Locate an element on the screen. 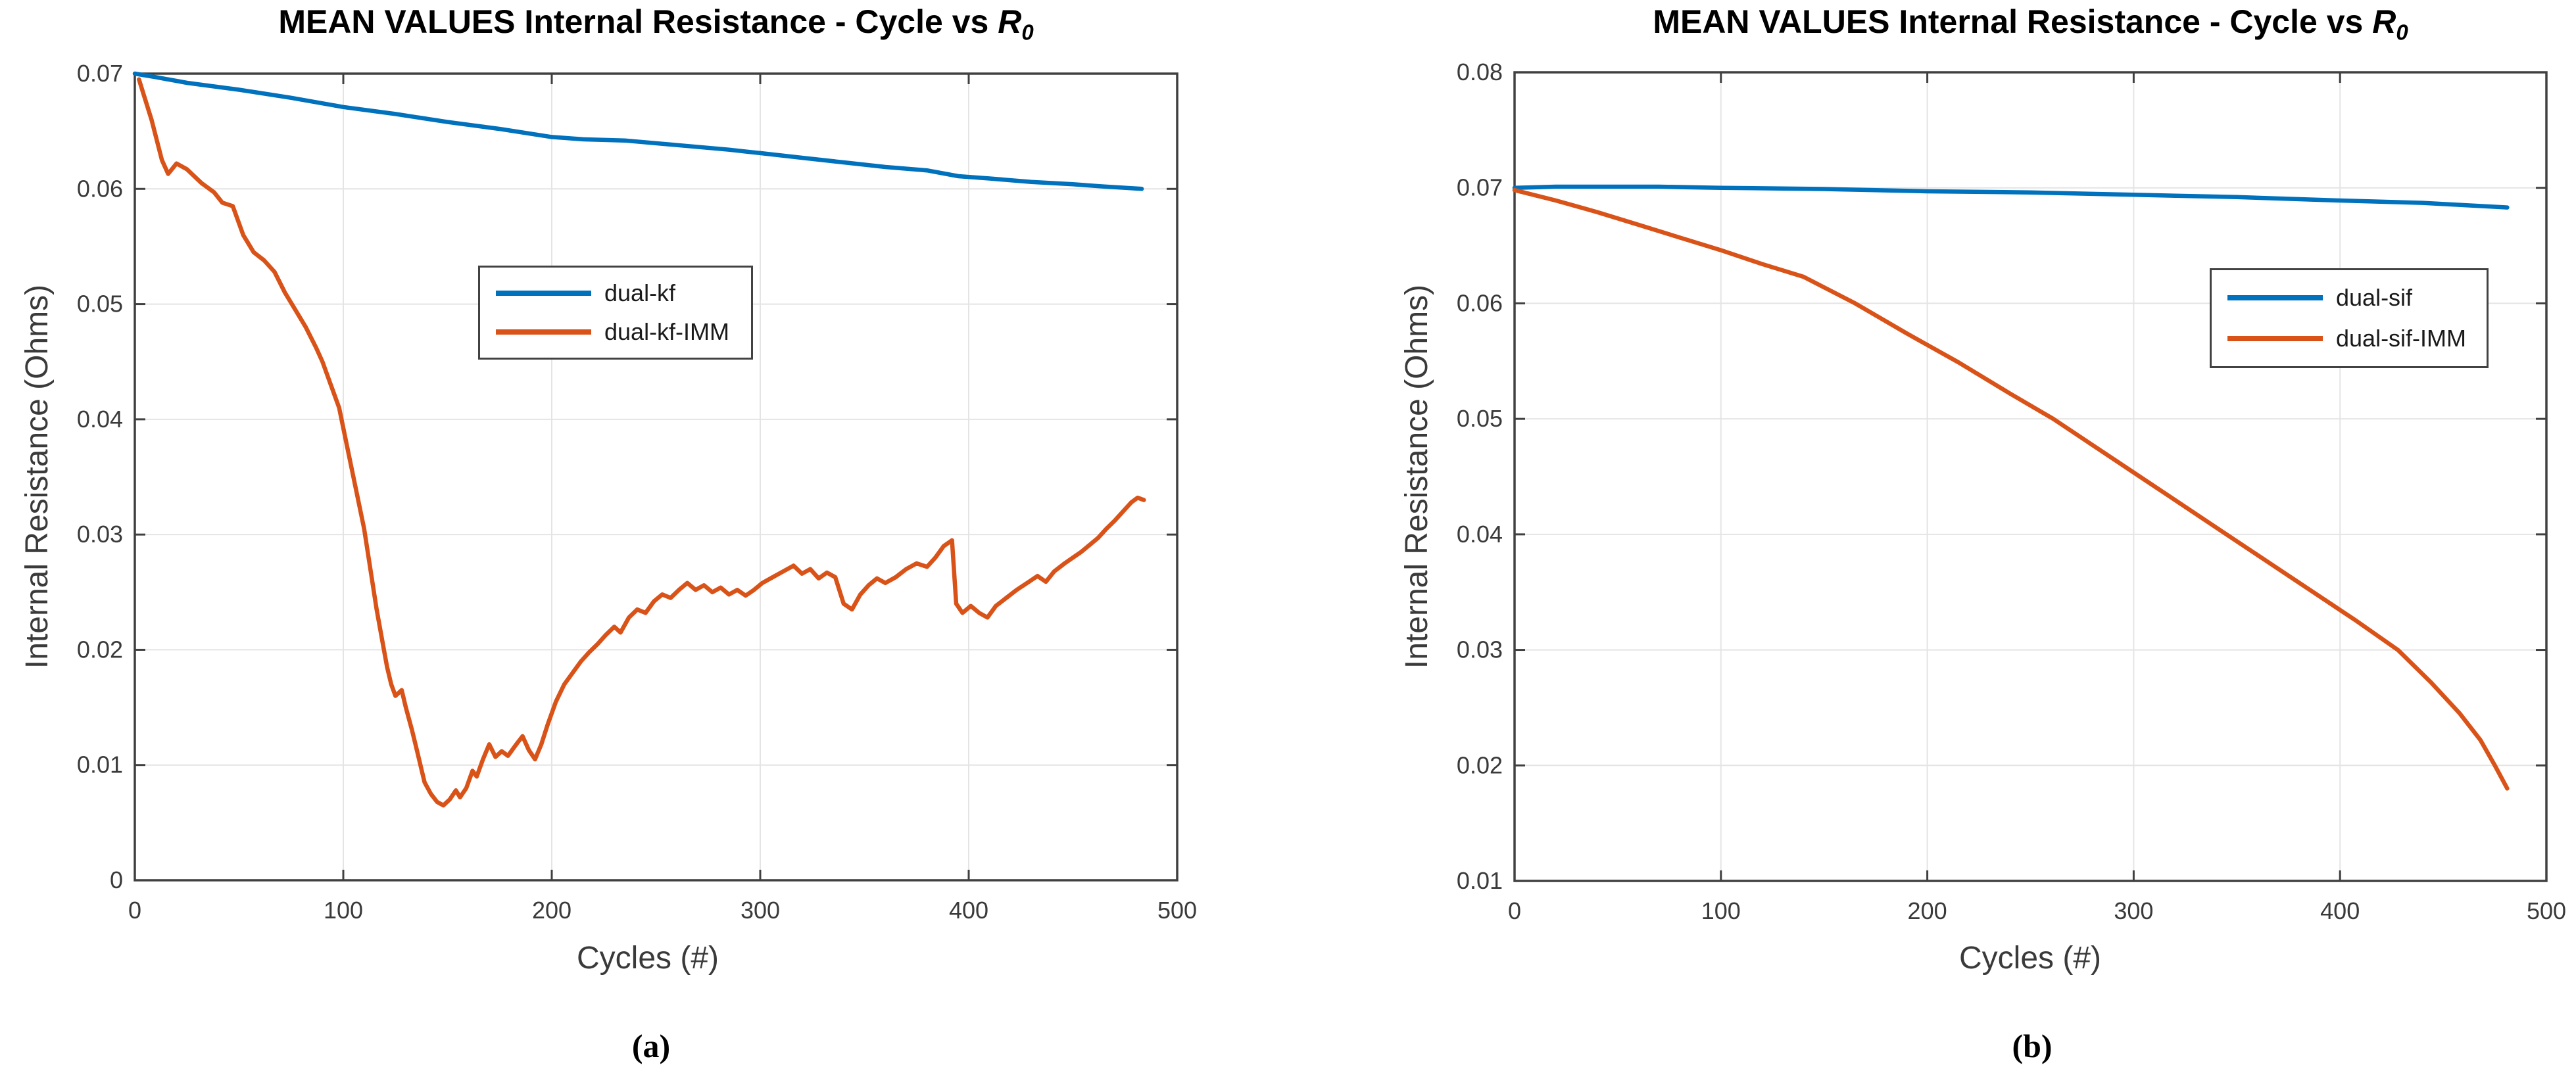 The width and height of the screenshot is (2576, 1088). chart-a-legend: dual-kf dual-kf-IMM is located at coordinates (616, 313).